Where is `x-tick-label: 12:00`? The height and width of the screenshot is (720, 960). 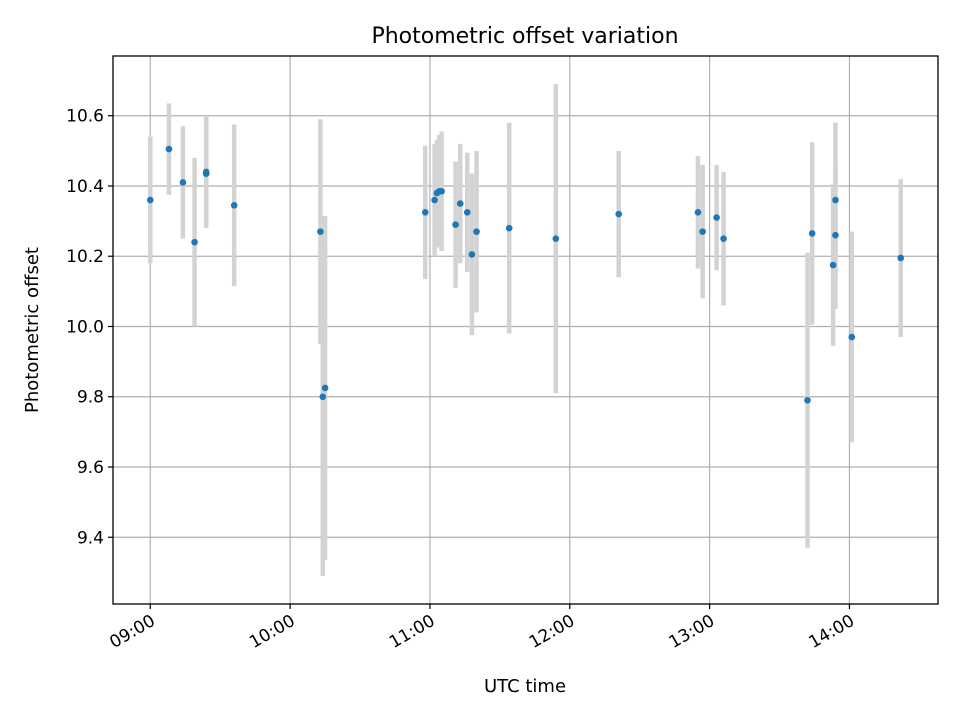 x-tick-label: 12:00 is located at coordinates (552, 632).